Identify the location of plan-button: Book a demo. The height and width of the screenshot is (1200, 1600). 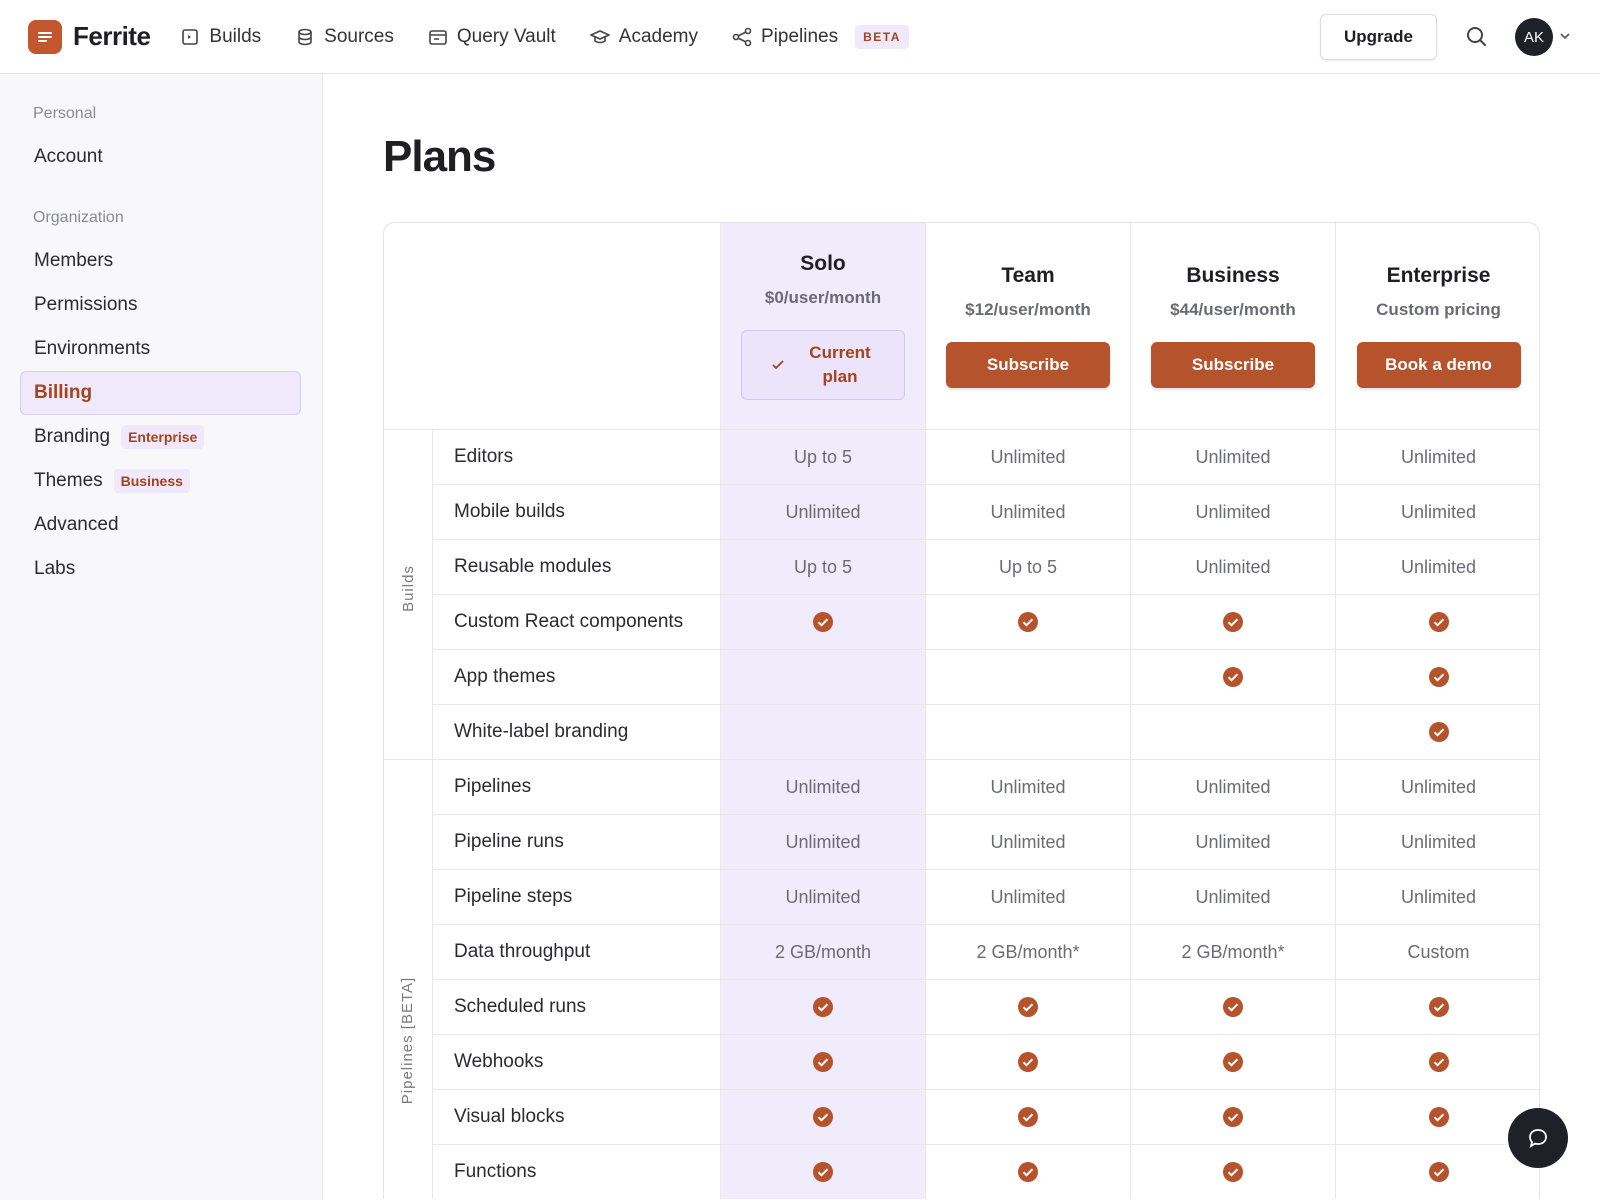
(1438, 365).